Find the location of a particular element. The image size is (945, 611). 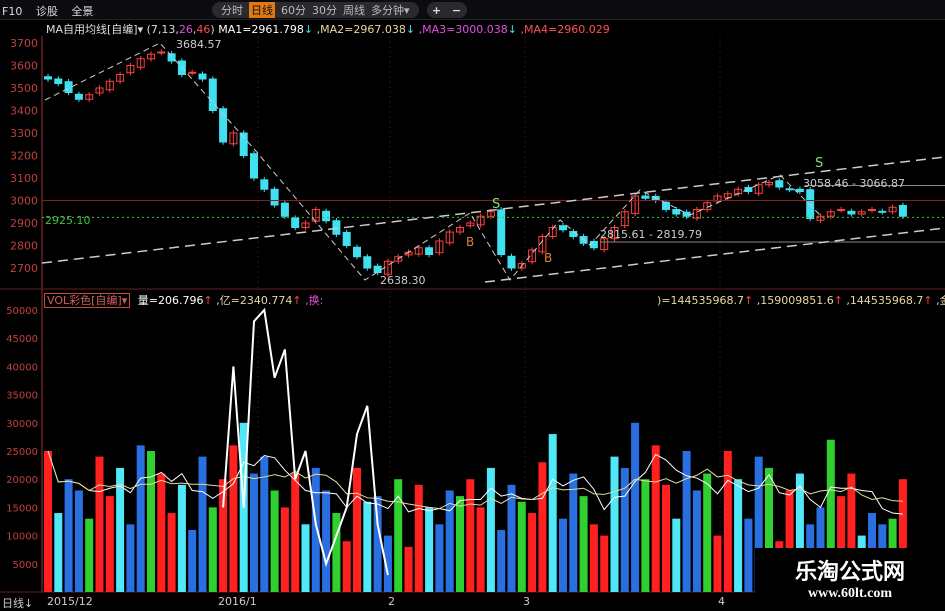

high-label: 3684.57 is located at coordinates (199, 44).